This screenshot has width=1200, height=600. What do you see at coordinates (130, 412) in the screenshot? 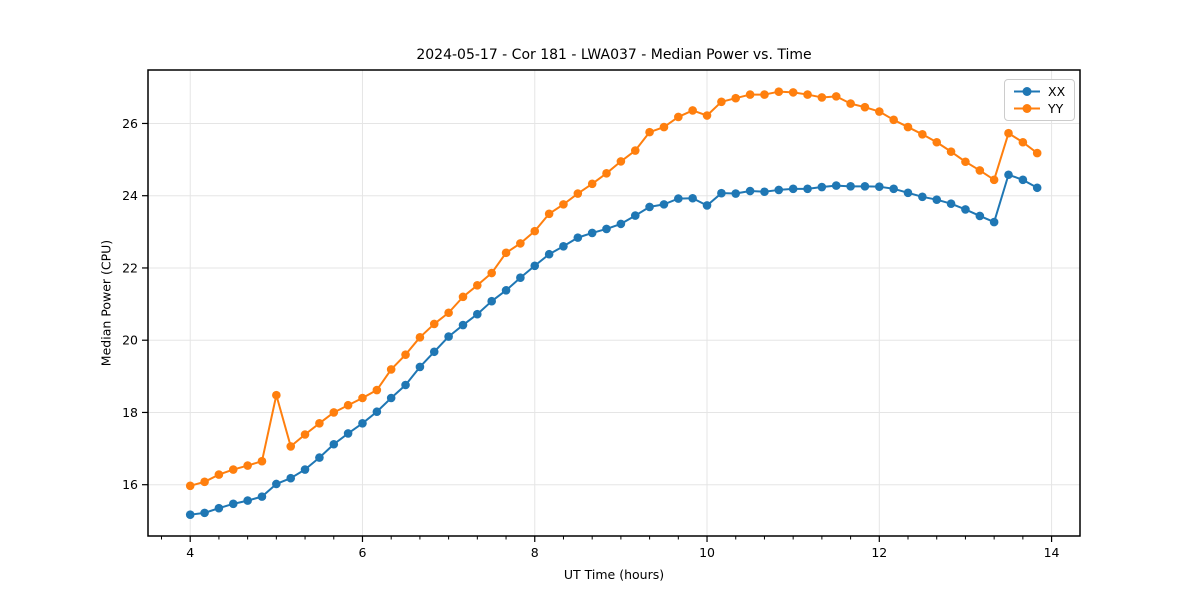
I see `y-tick-label: 18` at bounding box center [130, 412].